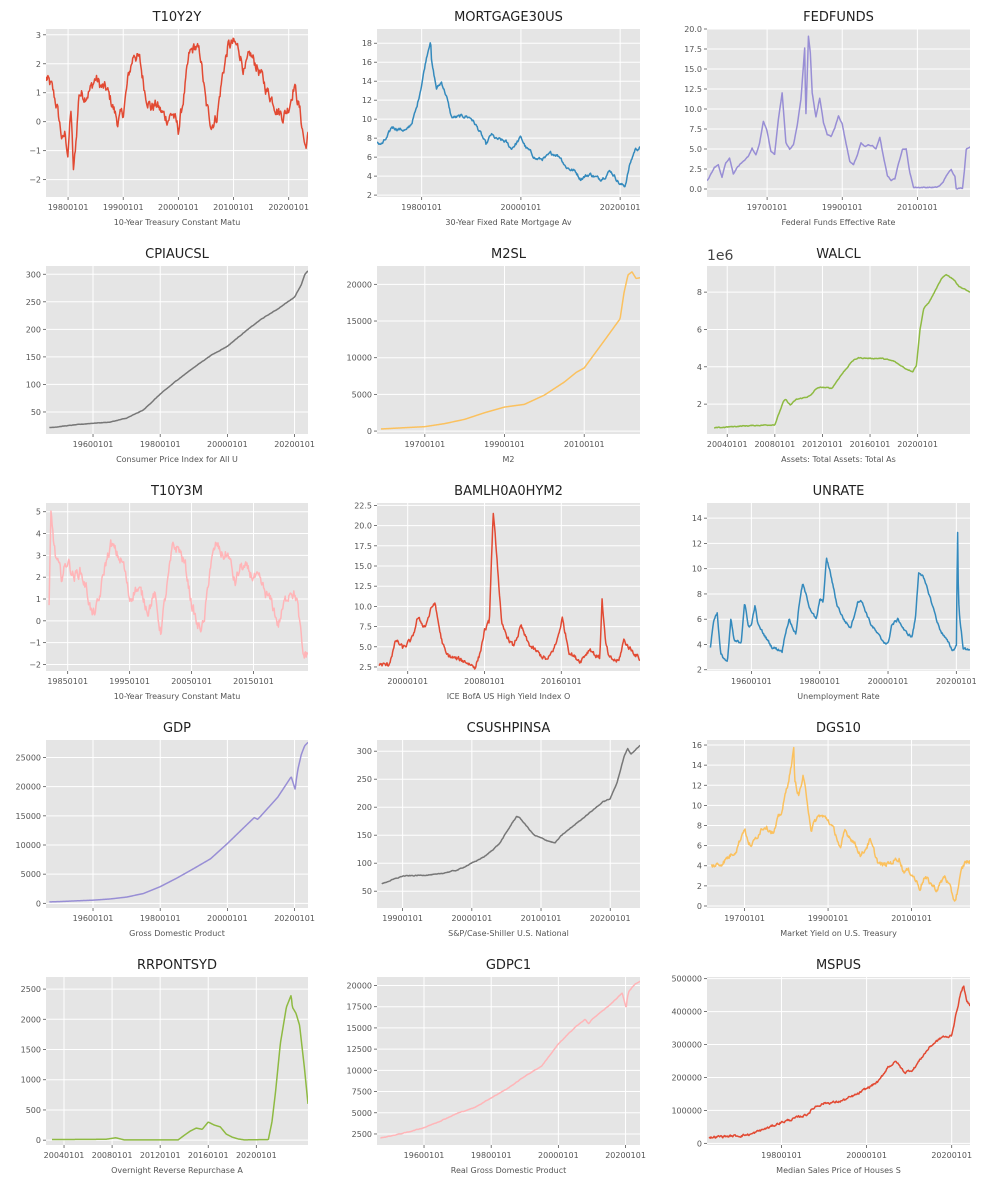  Describe the element at coordinates (839, 491) in the screenshot. I see `subplot-title: UNRATE` at that location.